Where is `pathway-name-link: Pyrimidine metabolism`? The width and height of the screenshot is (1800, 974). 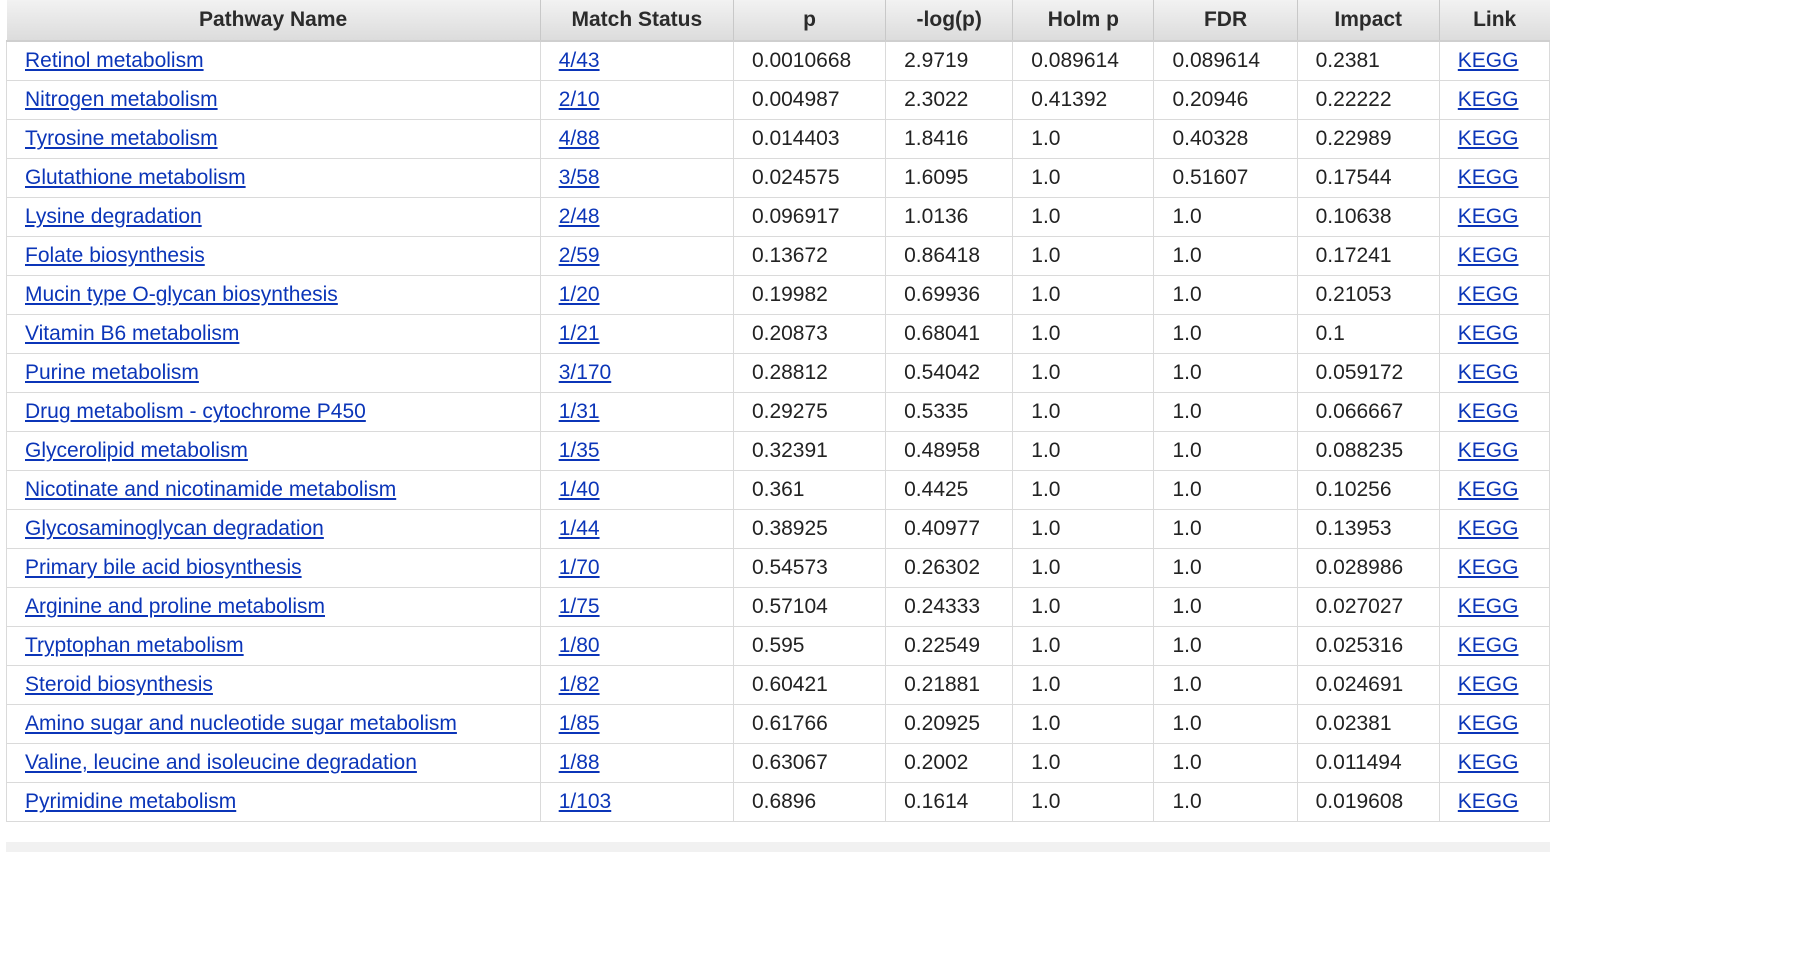 pathway-name-link: Pyrimidine metabolism is located at coordinates (131, 801).